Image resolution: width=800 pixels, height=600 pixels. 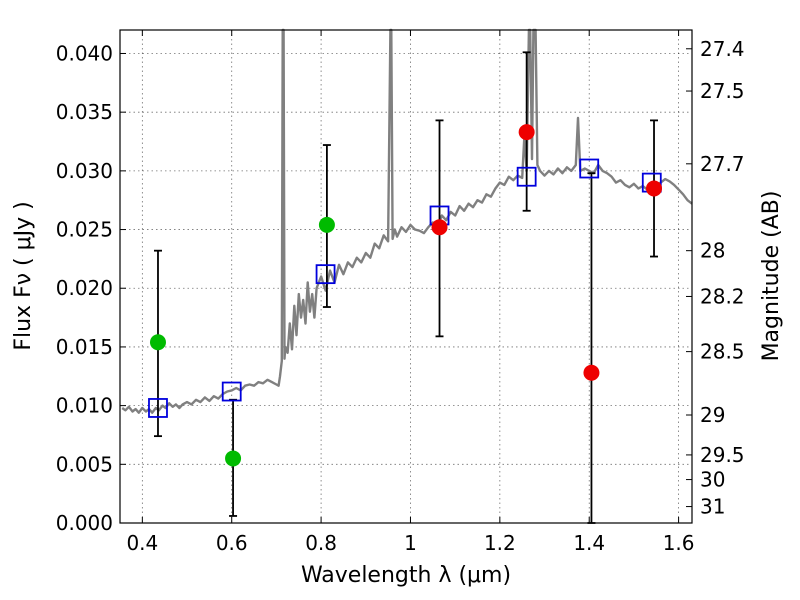 I want to click on y-tick-label: 0.040, so click(x=84, y=53).